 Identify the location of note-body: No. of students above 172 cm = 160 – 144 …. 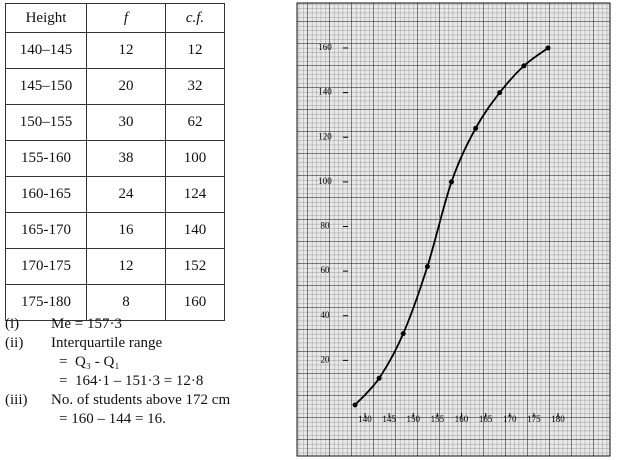
(140, 410).